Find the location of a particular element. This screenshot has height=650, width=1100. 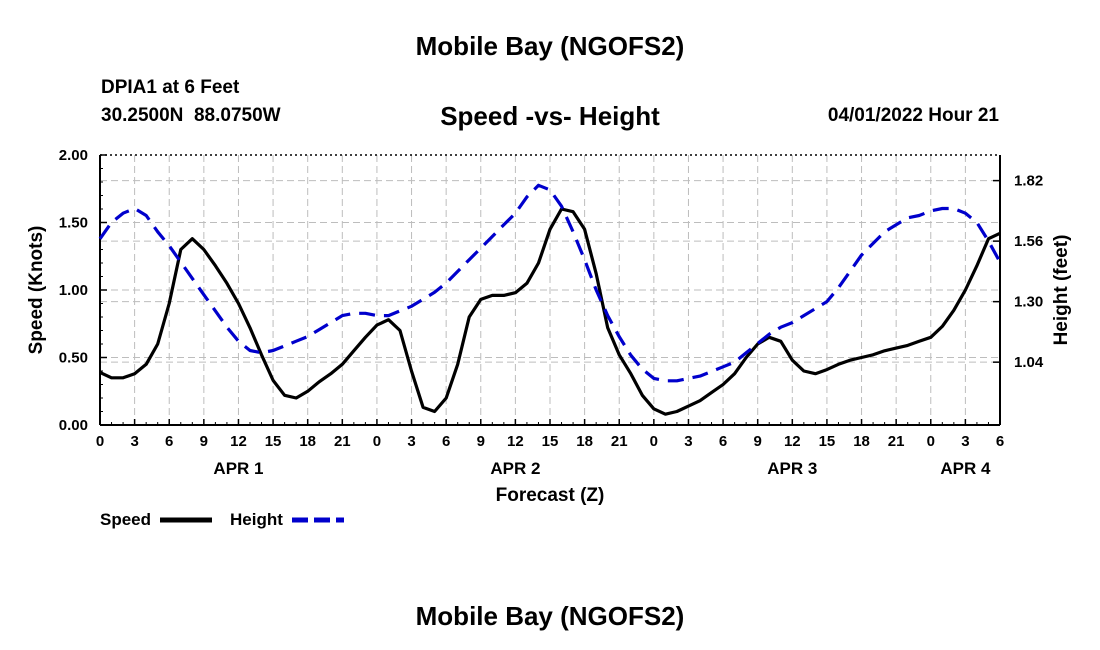

day-label: APR 1 is located at coordinates (238, 468).